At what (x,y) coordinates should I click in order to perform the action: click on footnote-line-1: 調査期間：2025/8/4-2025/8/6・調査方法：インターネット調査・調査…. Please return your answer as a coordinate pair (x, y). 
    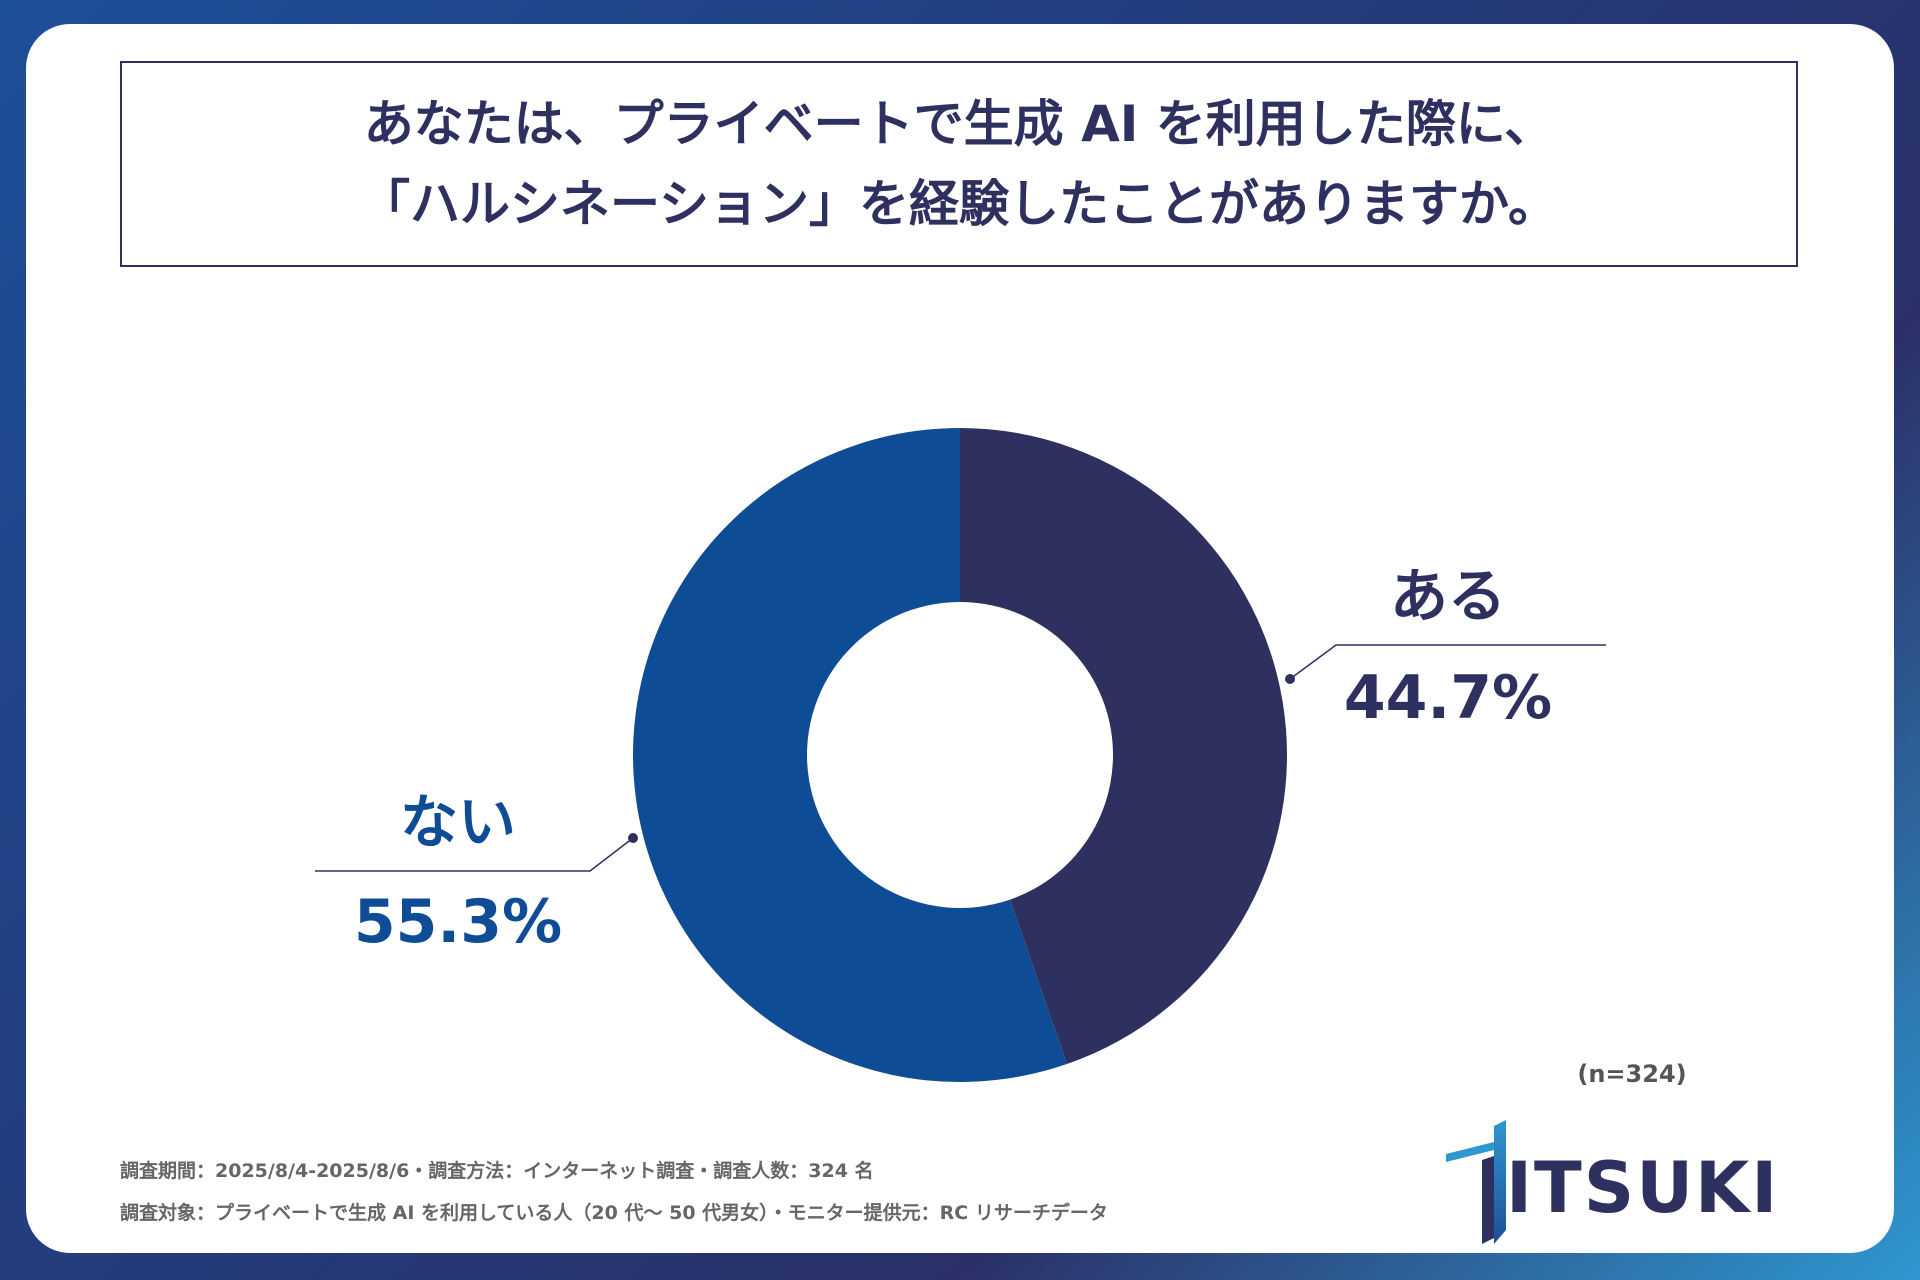
    Looking at the image, I should click on (497, 1171).